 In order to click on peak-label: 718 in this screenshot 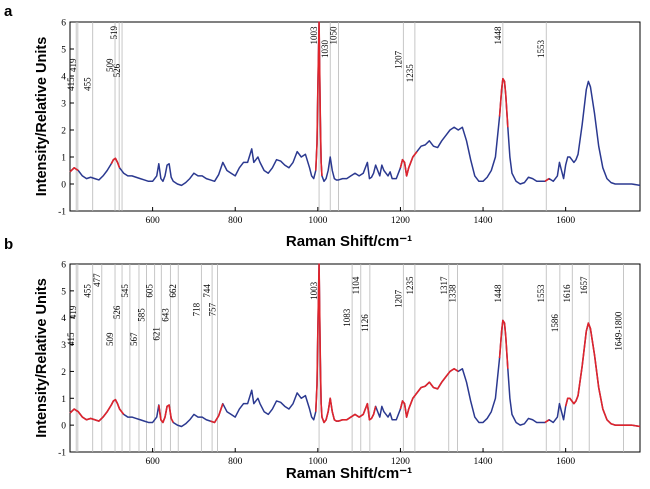, I will do `click(196, 309)`.